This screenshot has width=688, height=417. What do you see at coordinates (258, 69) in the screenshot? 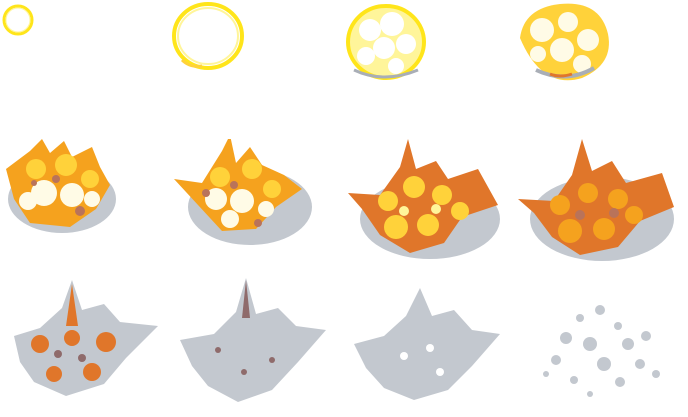
I see `frame-2-expanding-ring` at bounding box center [258, 69].